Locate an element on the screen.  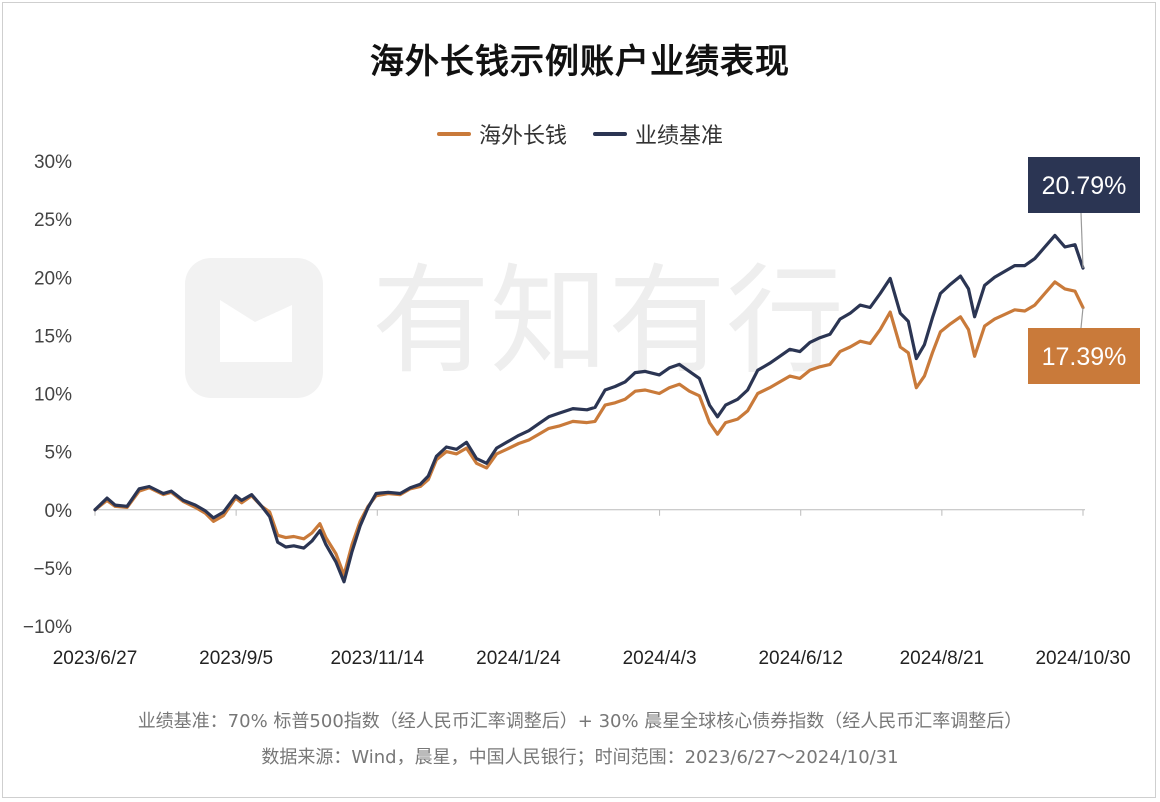
legend-item-benchmark: 业绩基准 is located at coordinates (658, 134).